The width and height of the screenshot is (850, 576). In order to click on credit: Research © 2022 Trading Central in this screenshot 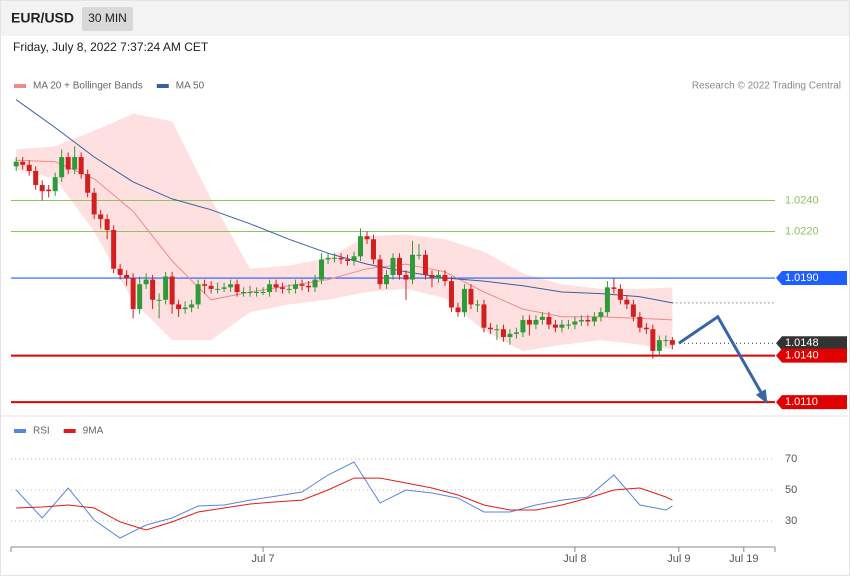, I will do `click(766, 86)`.